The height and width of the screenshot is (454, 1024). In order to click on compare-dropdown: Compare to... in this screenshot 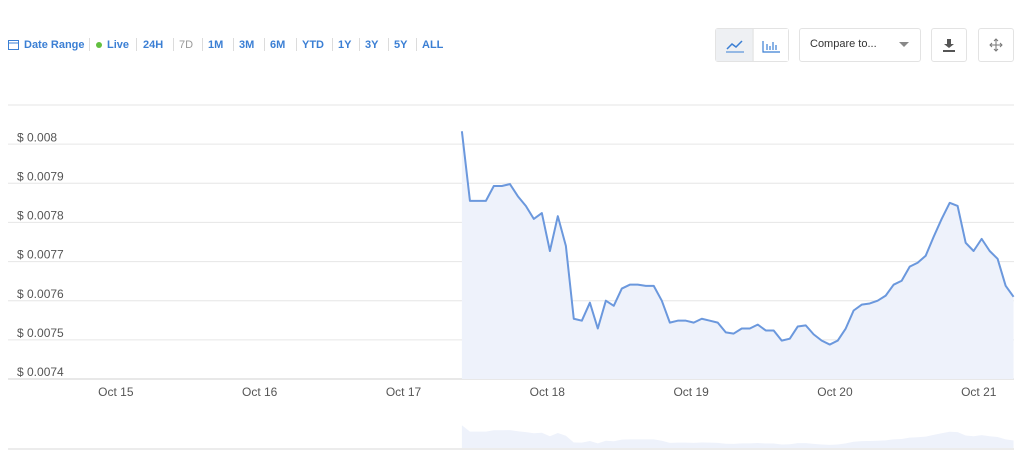, I will do `click(860, 45)`.